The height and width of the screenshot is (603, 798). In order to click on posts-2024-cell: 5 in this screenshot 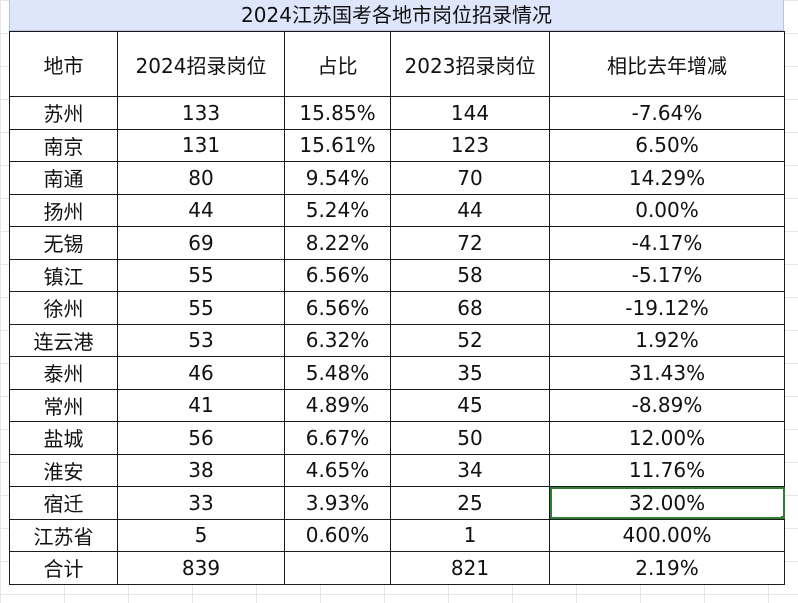, I will do `click(201, 535)`.